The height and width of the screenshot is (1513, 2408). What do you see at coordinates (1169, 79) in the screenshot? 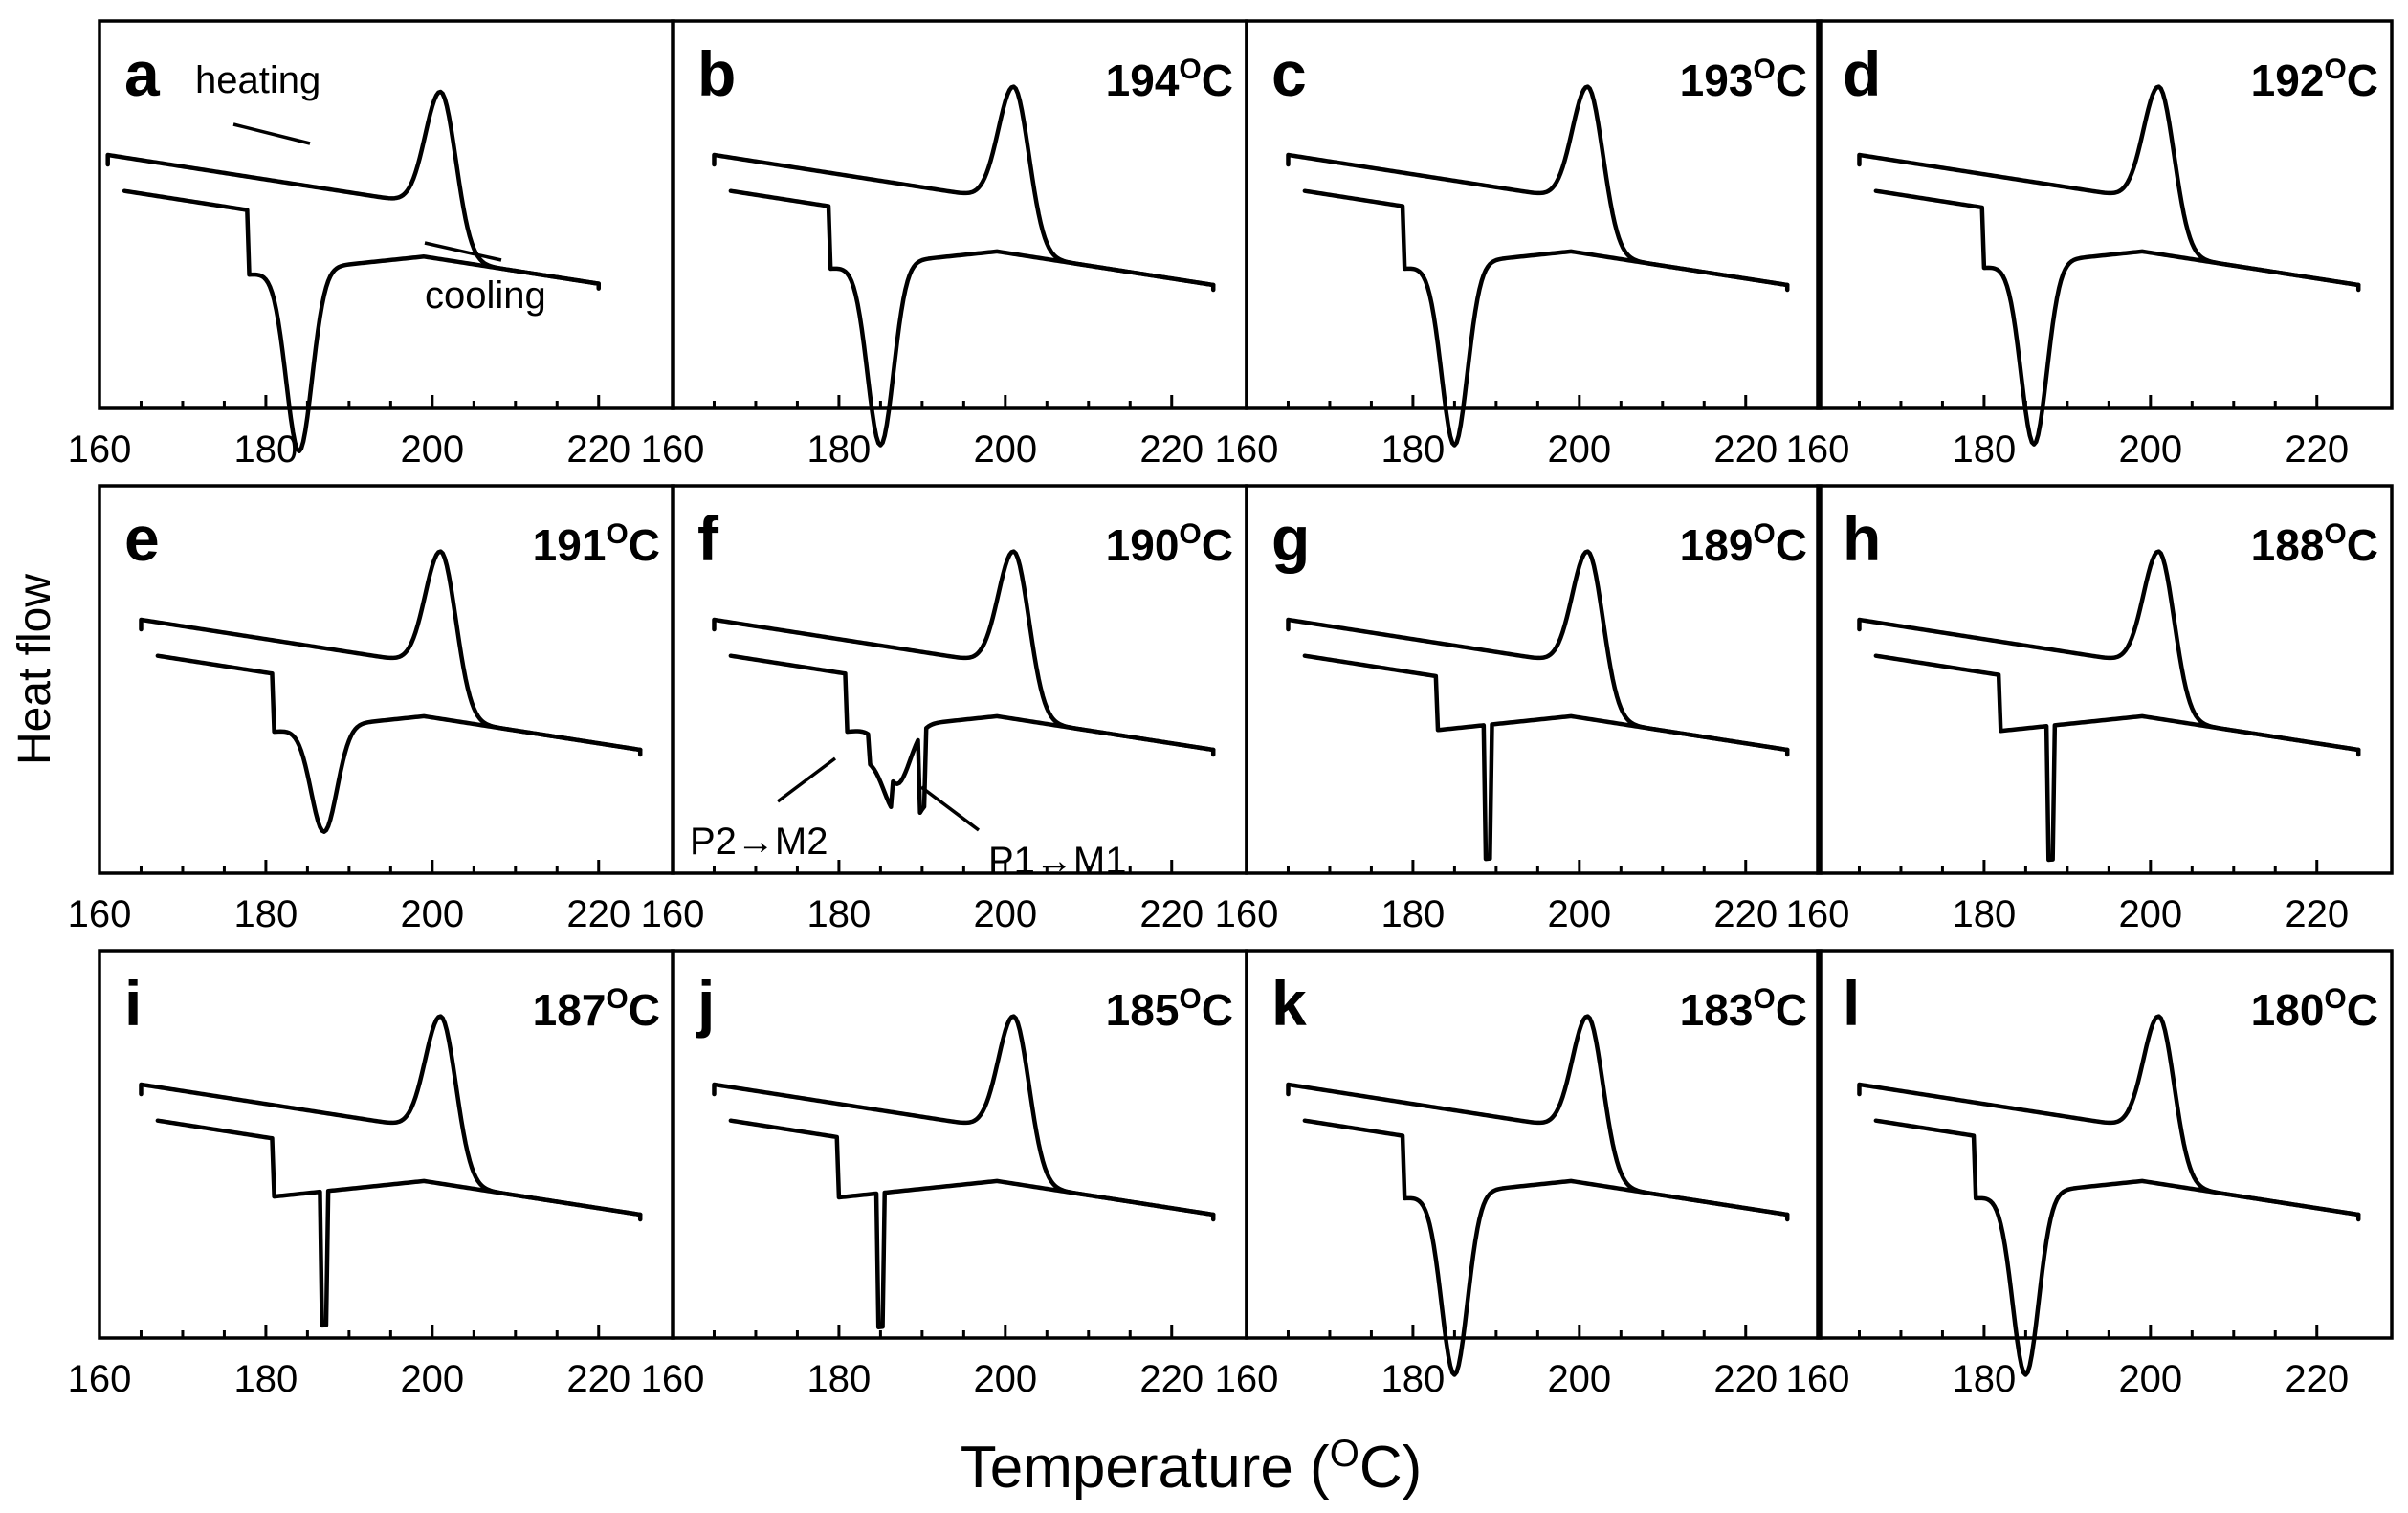
I see `panel-temperature: 194OC` at bounding box center [1169, 79].